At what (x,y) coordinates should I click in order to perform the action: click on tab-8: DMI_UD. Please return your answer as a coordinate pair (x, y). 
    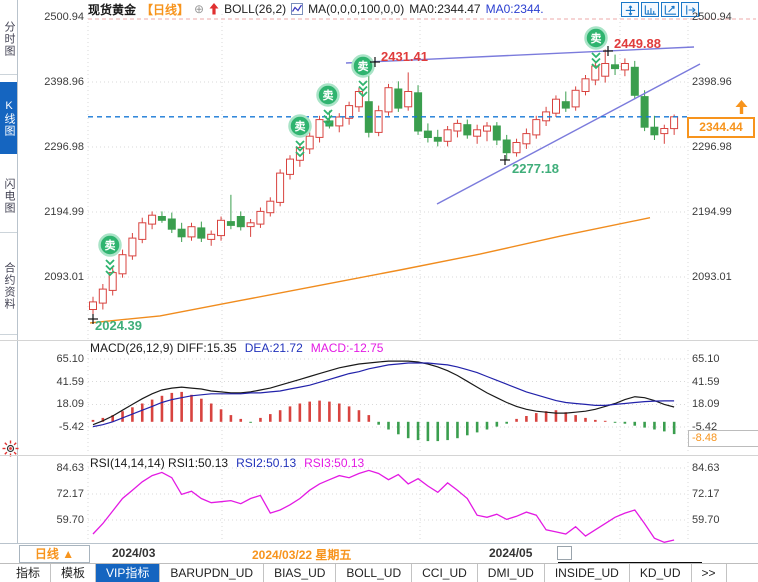
    Looking at the image, I should click on (511, 573).